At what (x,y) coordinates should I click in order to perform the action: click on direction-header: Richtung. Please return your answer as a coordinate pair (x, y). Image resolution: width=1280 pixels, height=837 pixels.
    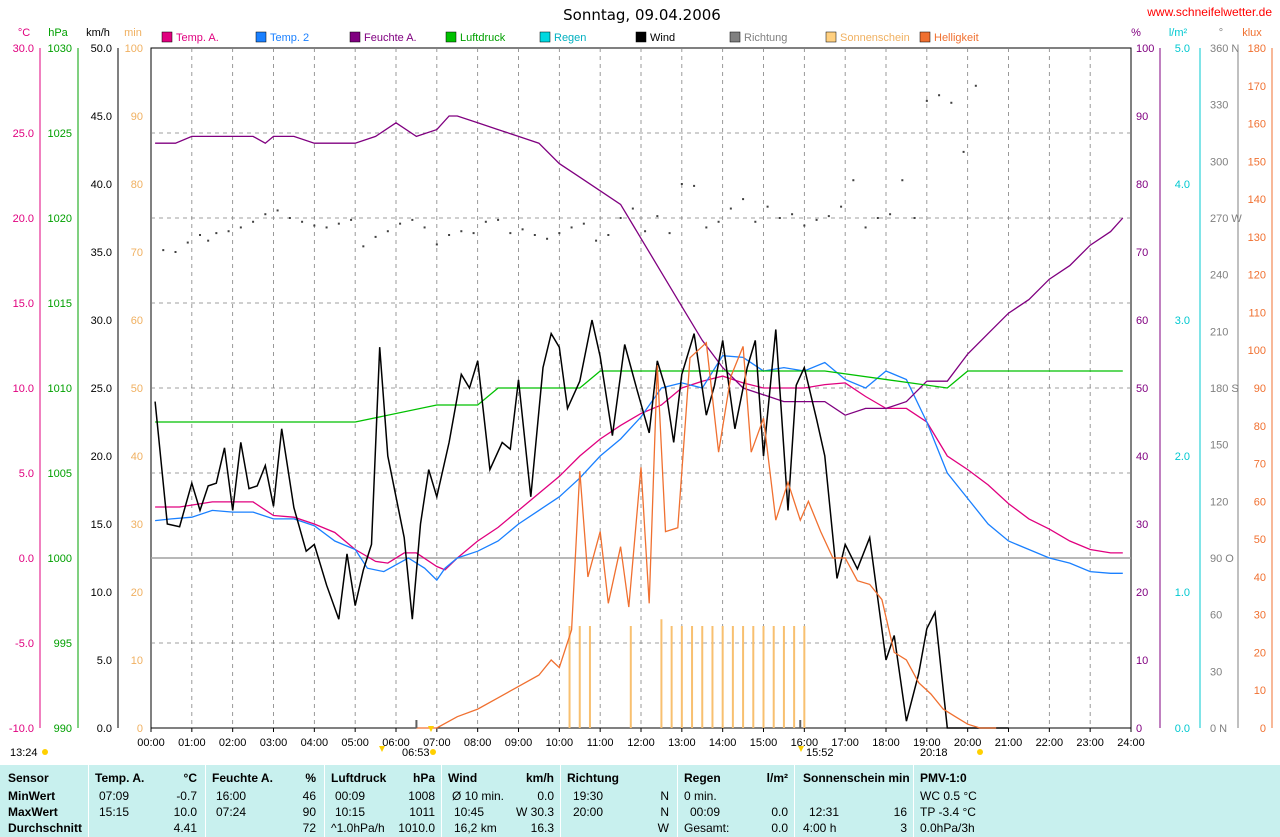
    Looking at the image, I should click on (593, 778).